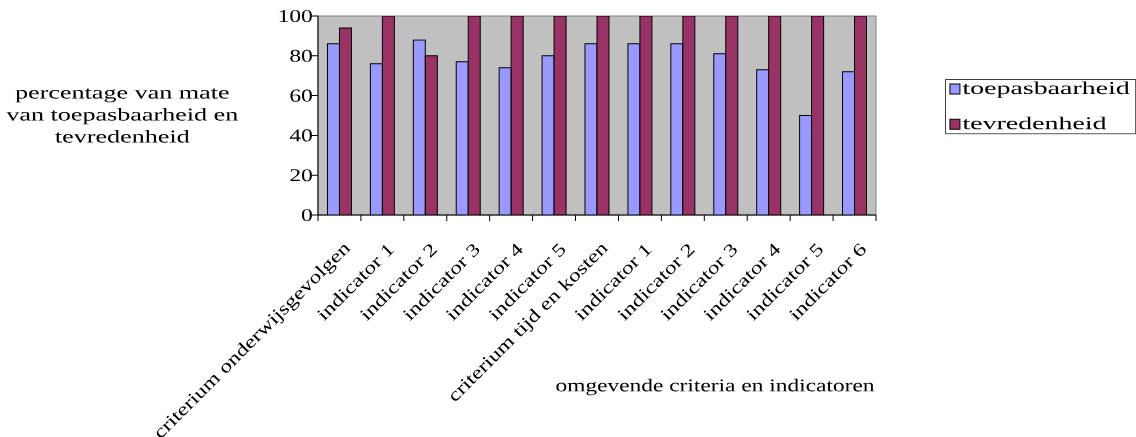  Describe the element at coordinates (1046, 89) in the screenshot. I see `legend-label: toepasbaarheid` at that location.